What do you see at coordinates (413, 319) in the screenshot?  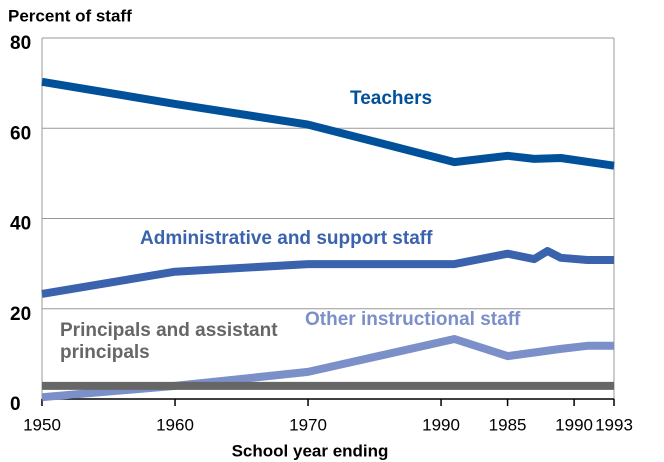 I see `series-label: Other instructional staff` at bounding box center [413, 319].